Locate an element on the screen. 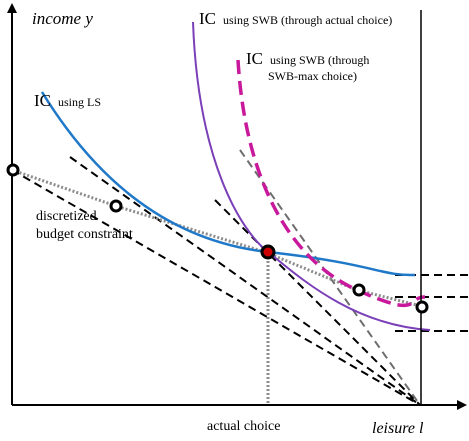 This screenshot has height=441, width=469. ic-swb-actual-suffix: using SWB (through actual choice) is located at coordinates (307, 20).